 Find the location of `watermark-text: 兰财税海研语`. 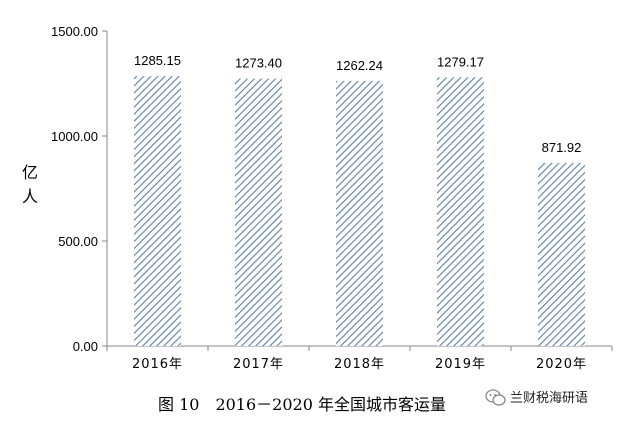

watermark-text: 兰财税海研语 is located at coordinates (549, 398).